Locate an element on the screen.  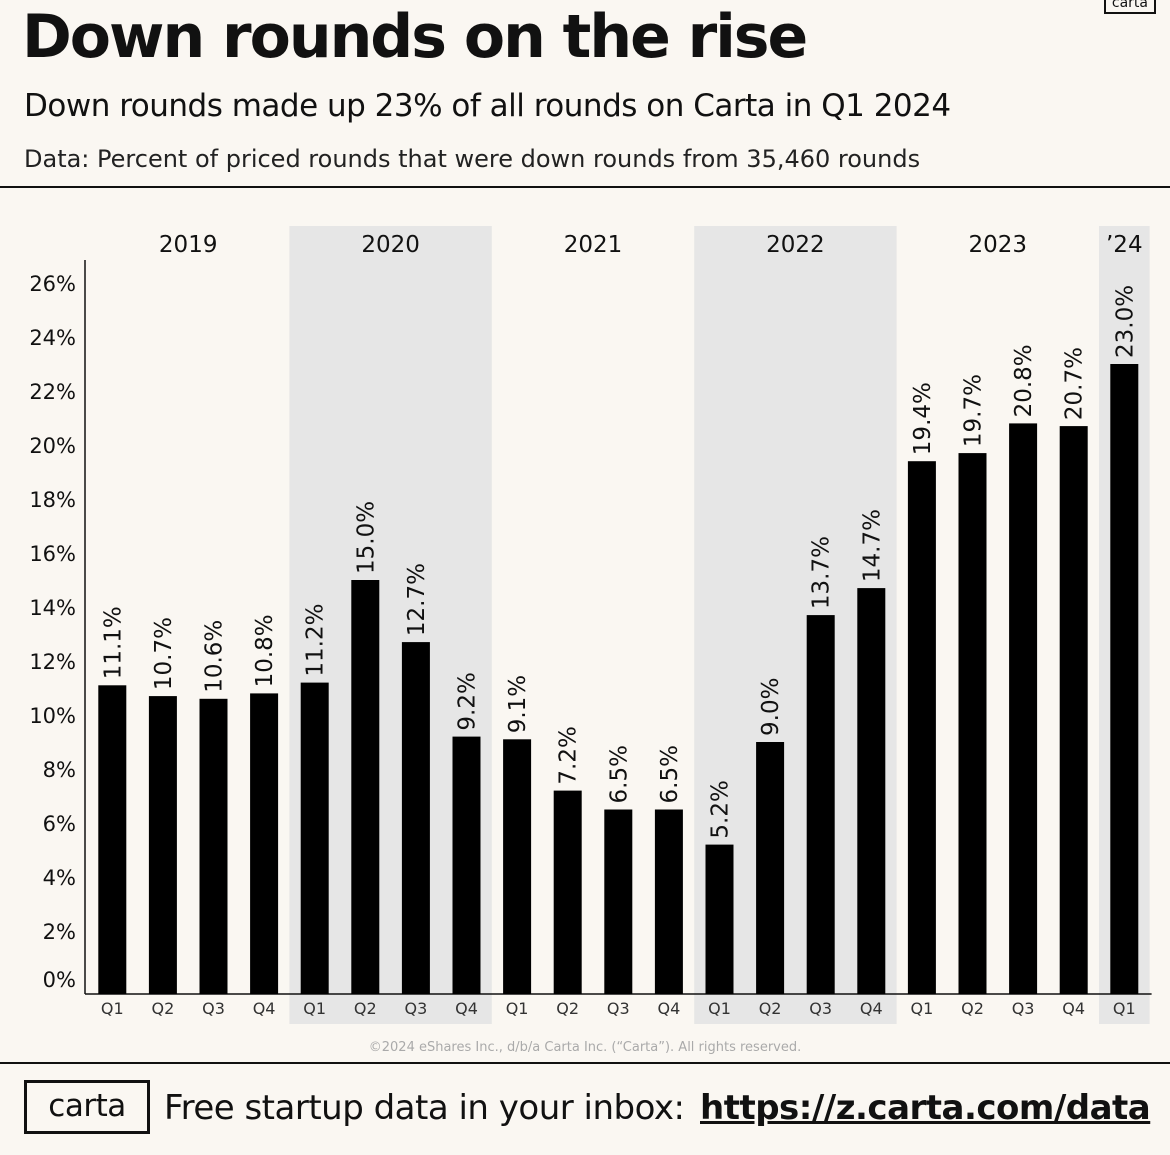
bar-value-label: 11.2% is located at coordinates (316, 640).